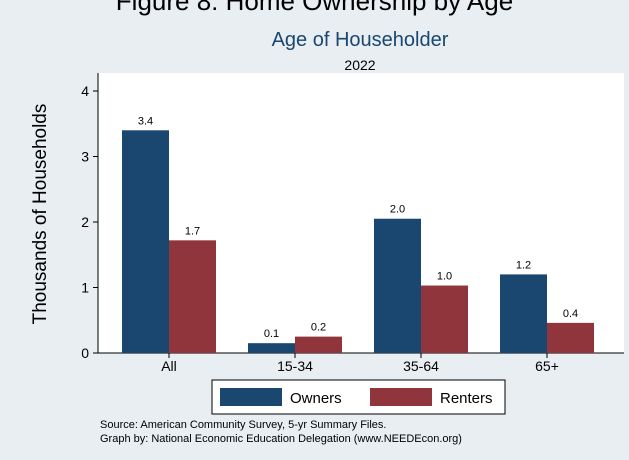 This screenshot has width=629, height=460. What do you see at coordinates (271, 334) in the screenshot?
I see `bar-value-label: 0.1` at bounding box center [271, 334].